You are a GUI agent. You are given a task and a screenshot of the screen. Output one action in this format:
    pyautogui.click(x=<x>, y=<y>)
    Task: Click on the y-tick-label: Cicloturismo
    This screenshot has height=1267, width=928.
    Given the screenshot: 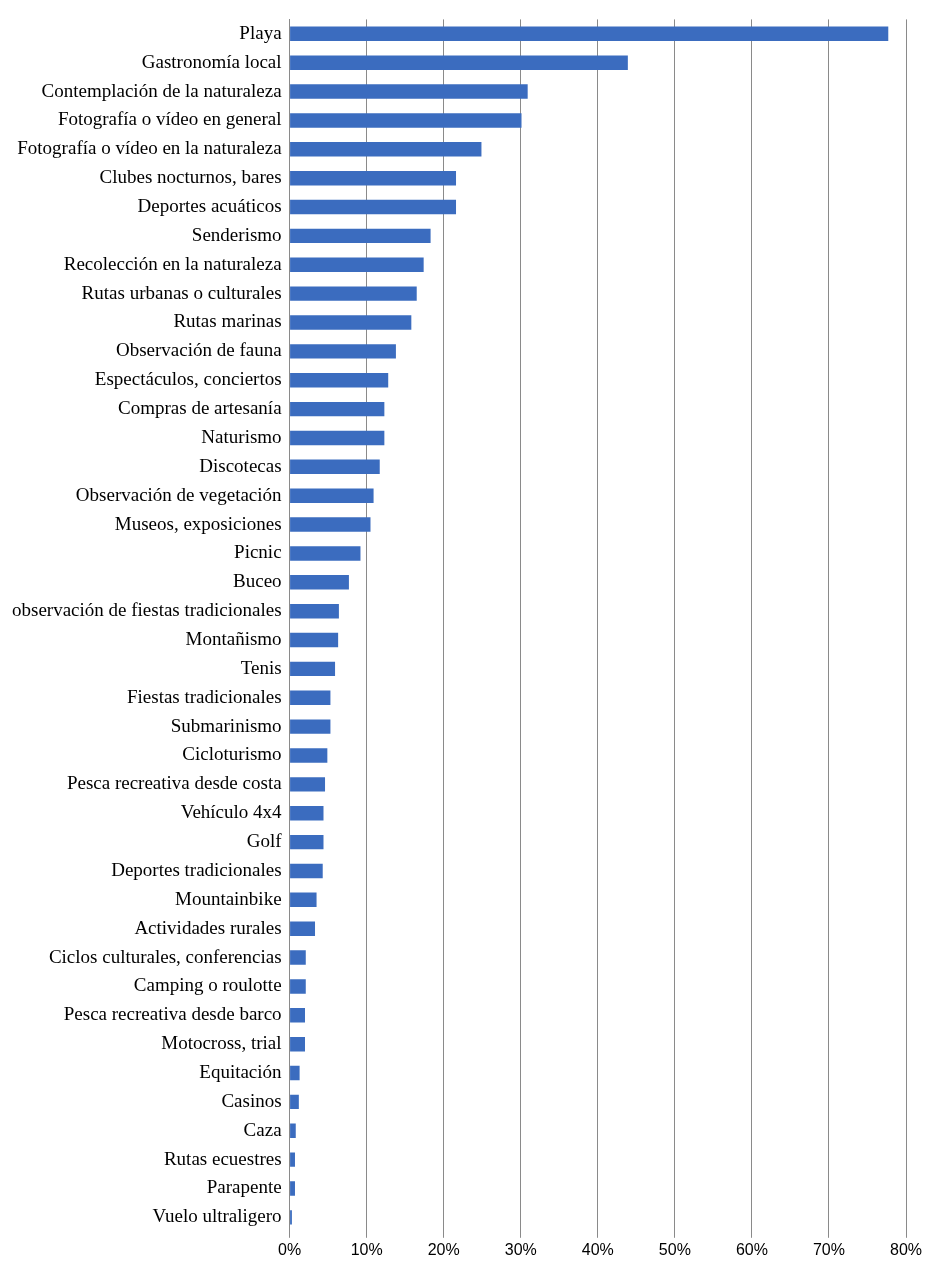 What is the action you would take?
    pyautogui.click(x=232, y=754)
    